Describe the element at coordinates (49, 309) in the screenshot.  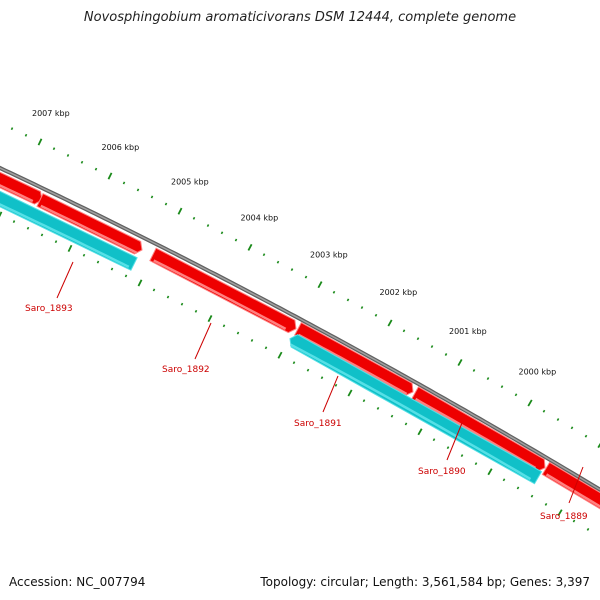
I see `gene-label: Saro_1893` at that location.